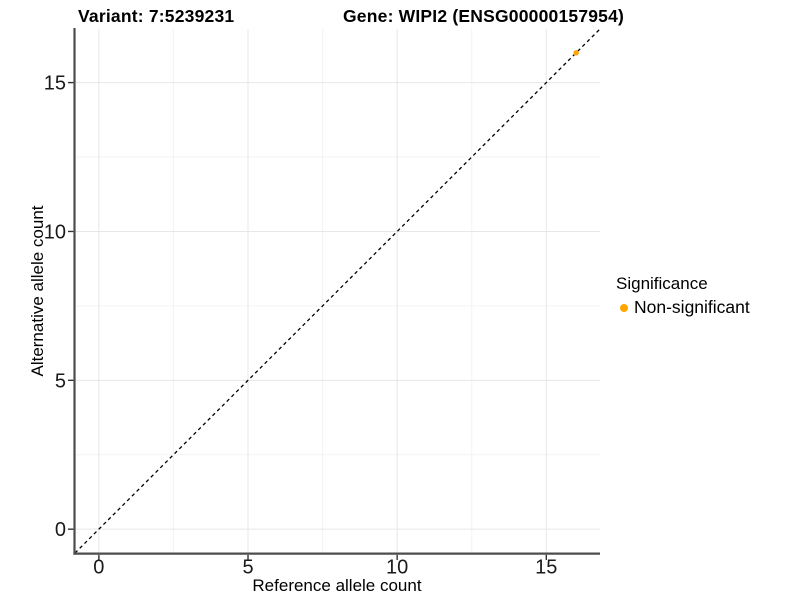 The width and height of the screenshot is (800, 600). What do you see at coordinates (55, 232) in the screenshot?
I see `y-tick-label: 10` at bounding box center [55, 232].